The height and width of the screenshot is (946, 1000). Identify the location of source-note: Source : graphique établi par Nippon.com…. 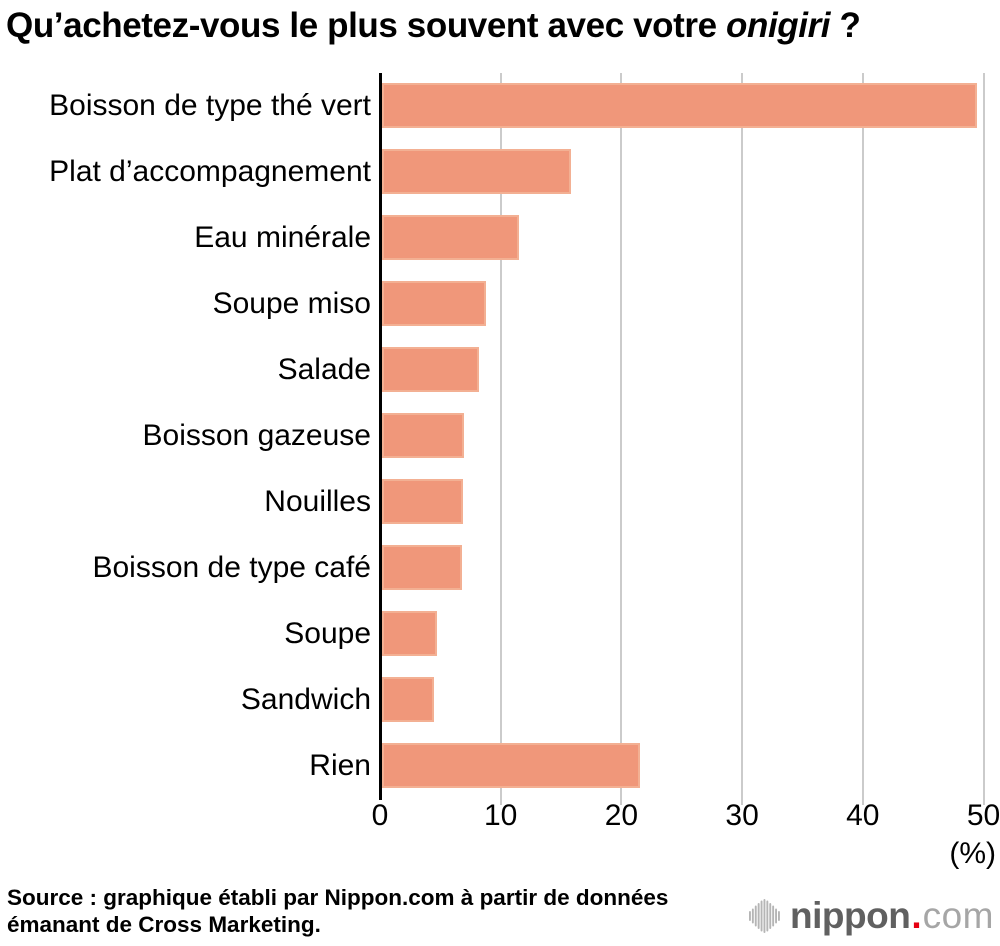
(337, 911).